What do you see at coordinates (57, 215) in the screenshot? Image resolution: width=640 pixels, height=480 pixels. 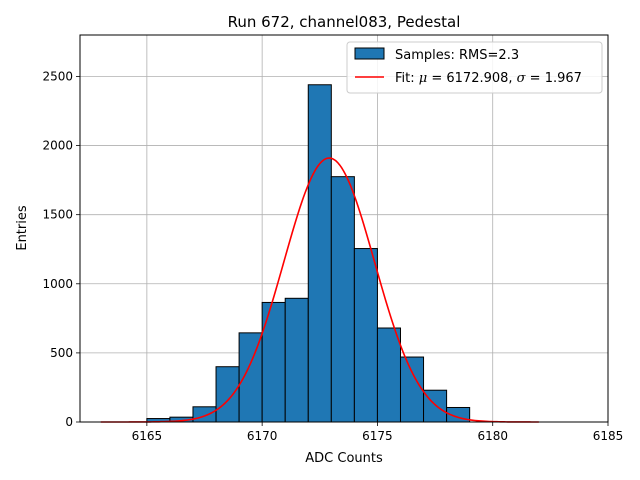 I see `y-tick-label: 1500` at bounding box center [57, 215].